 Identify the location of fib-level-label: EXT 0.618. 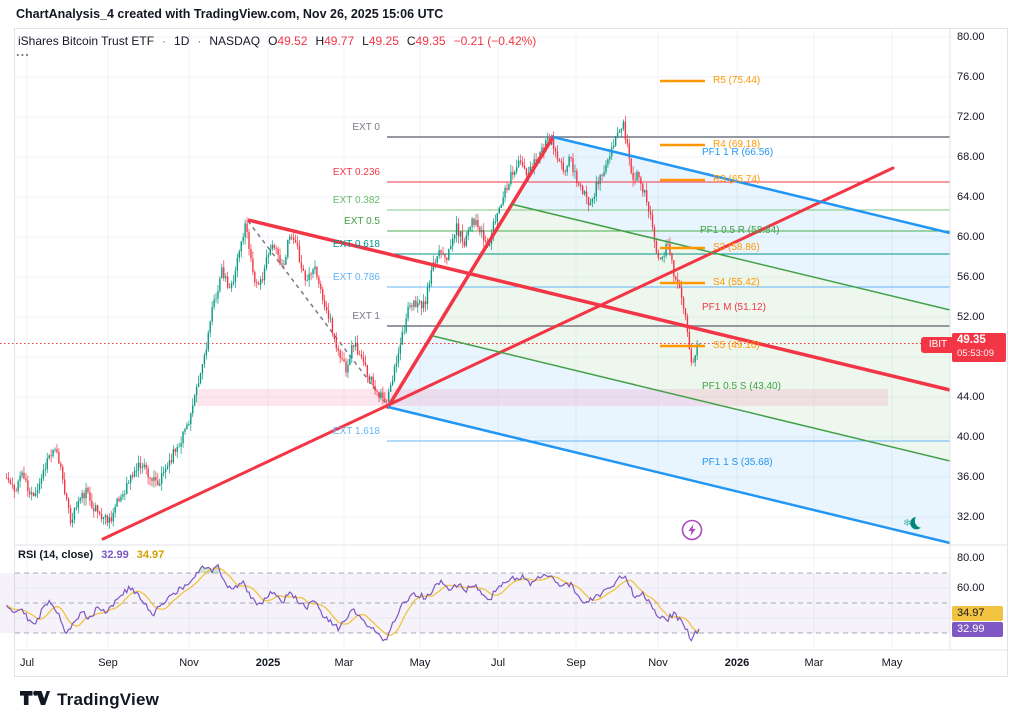
(356, 244).